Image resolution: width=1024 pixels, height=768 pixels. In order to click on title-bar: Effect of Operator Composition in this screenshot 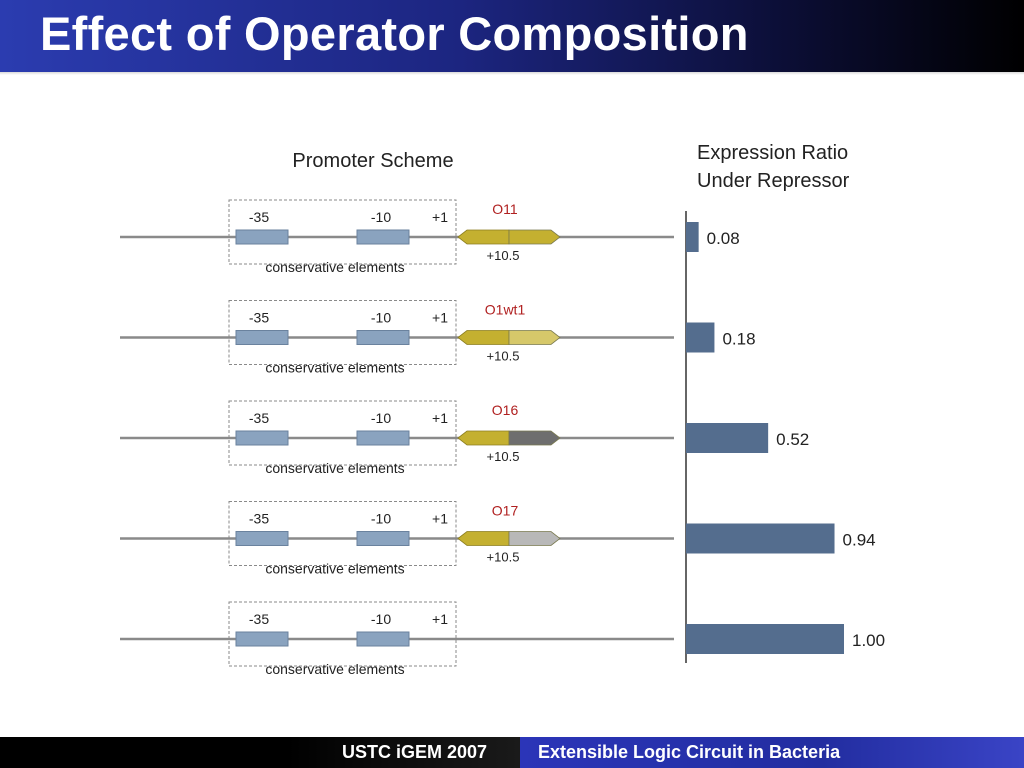, I will do `click(512, 36)`.